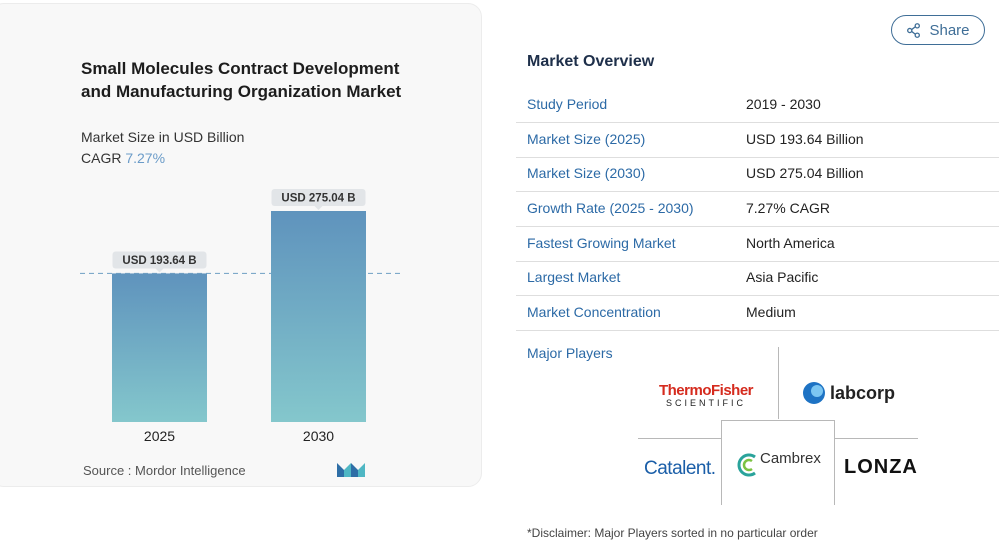 Image resolution: width=999 pixels, height=555 pixels. I want to click on cambrex-logo: Cambrex, so click(779, 463).